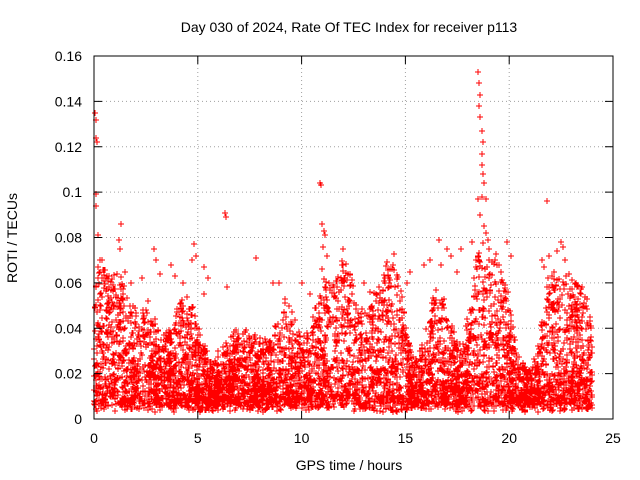  Describe the element at coordinates (349, 465) in the screenshot. I see `x-axis-label: GPS time / hours` at that location.